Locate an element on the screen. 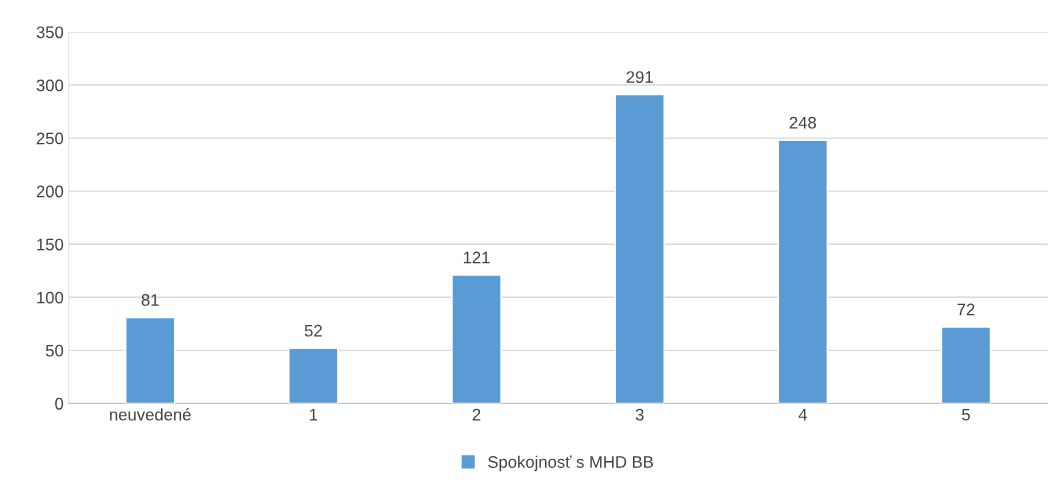 The image size is (1056, 492). y-tick-label: 100 is located at coordinates (50, 297).